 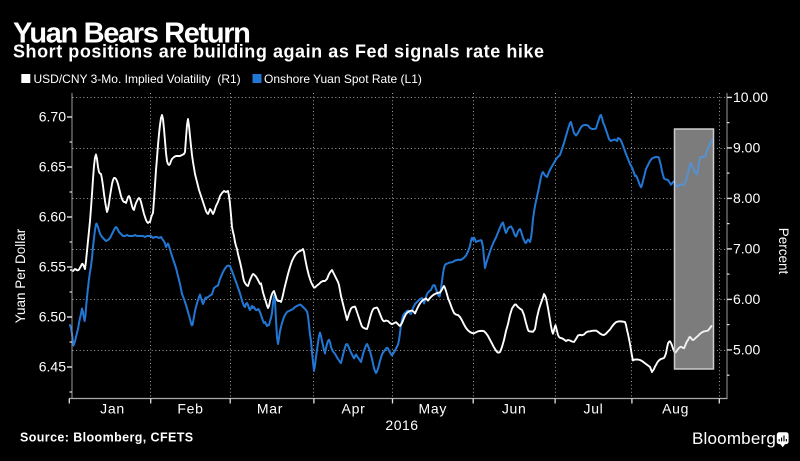 I want to click on svg-text: 5.00, so click(x=746, y=350).